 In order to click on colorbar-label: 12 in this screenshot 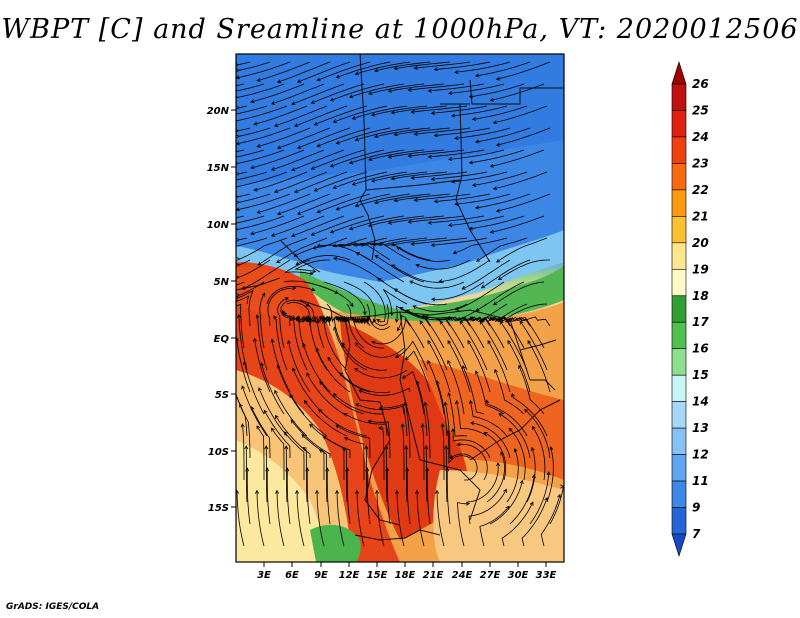, I will do `click(700, 455)`.